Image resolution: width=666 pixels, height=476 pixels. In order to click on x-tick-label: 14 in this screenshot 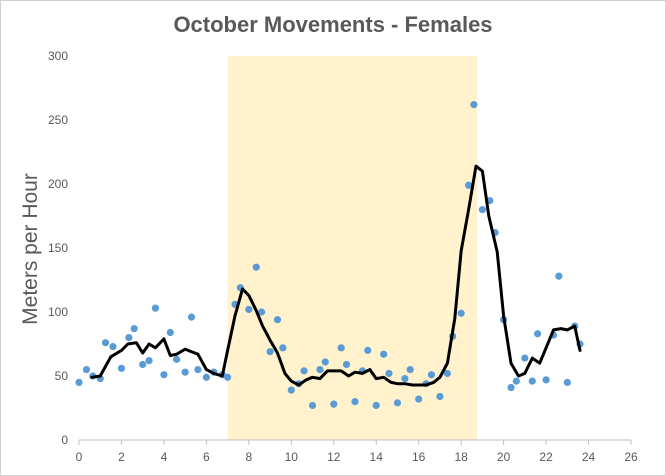, I will do `click(377, 457)`.